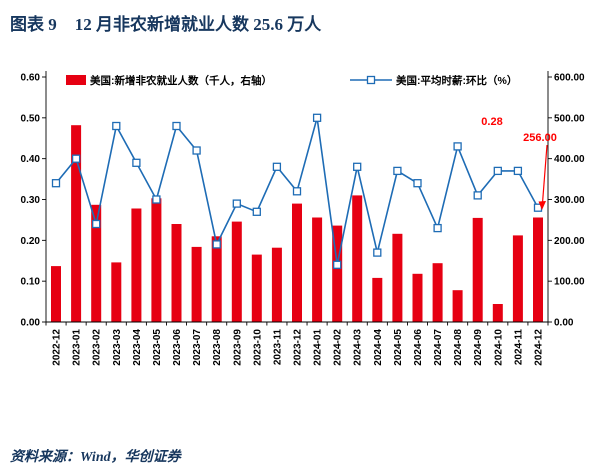 The image size is (614, 476). What do you see at coordinates (478, 347) in the screenshot?
I see `svg-text: 2024-09` at bounding box center [478, 347].